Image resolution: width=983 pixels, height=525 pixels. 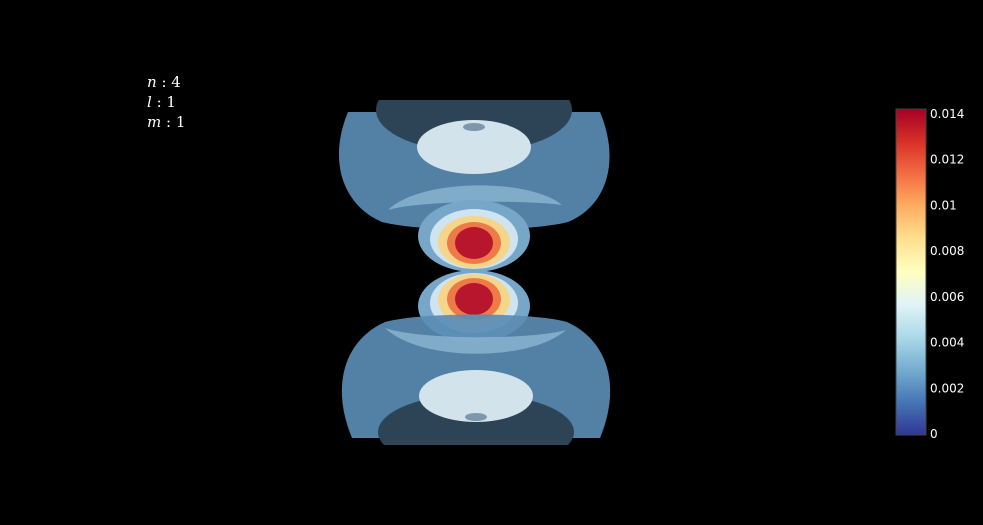 What do you see at coordinates (474, 127) in the screenshot?
I see `top-inner-dot` at bounding box center [474, 127].